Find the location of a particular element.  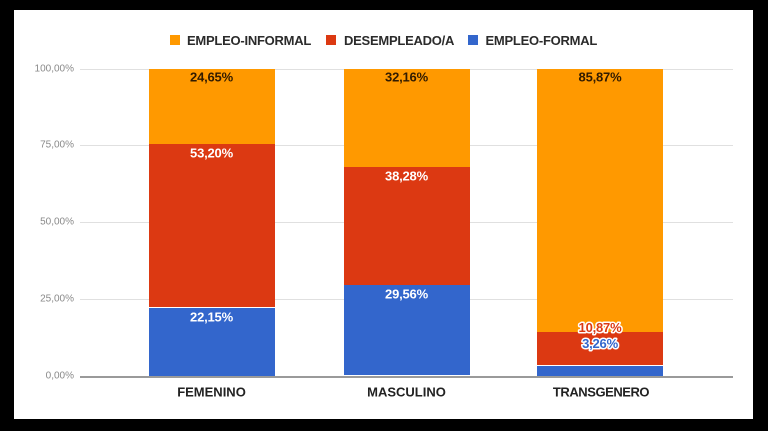

svg-text: 10,87% is located at coordinates (601, 327).